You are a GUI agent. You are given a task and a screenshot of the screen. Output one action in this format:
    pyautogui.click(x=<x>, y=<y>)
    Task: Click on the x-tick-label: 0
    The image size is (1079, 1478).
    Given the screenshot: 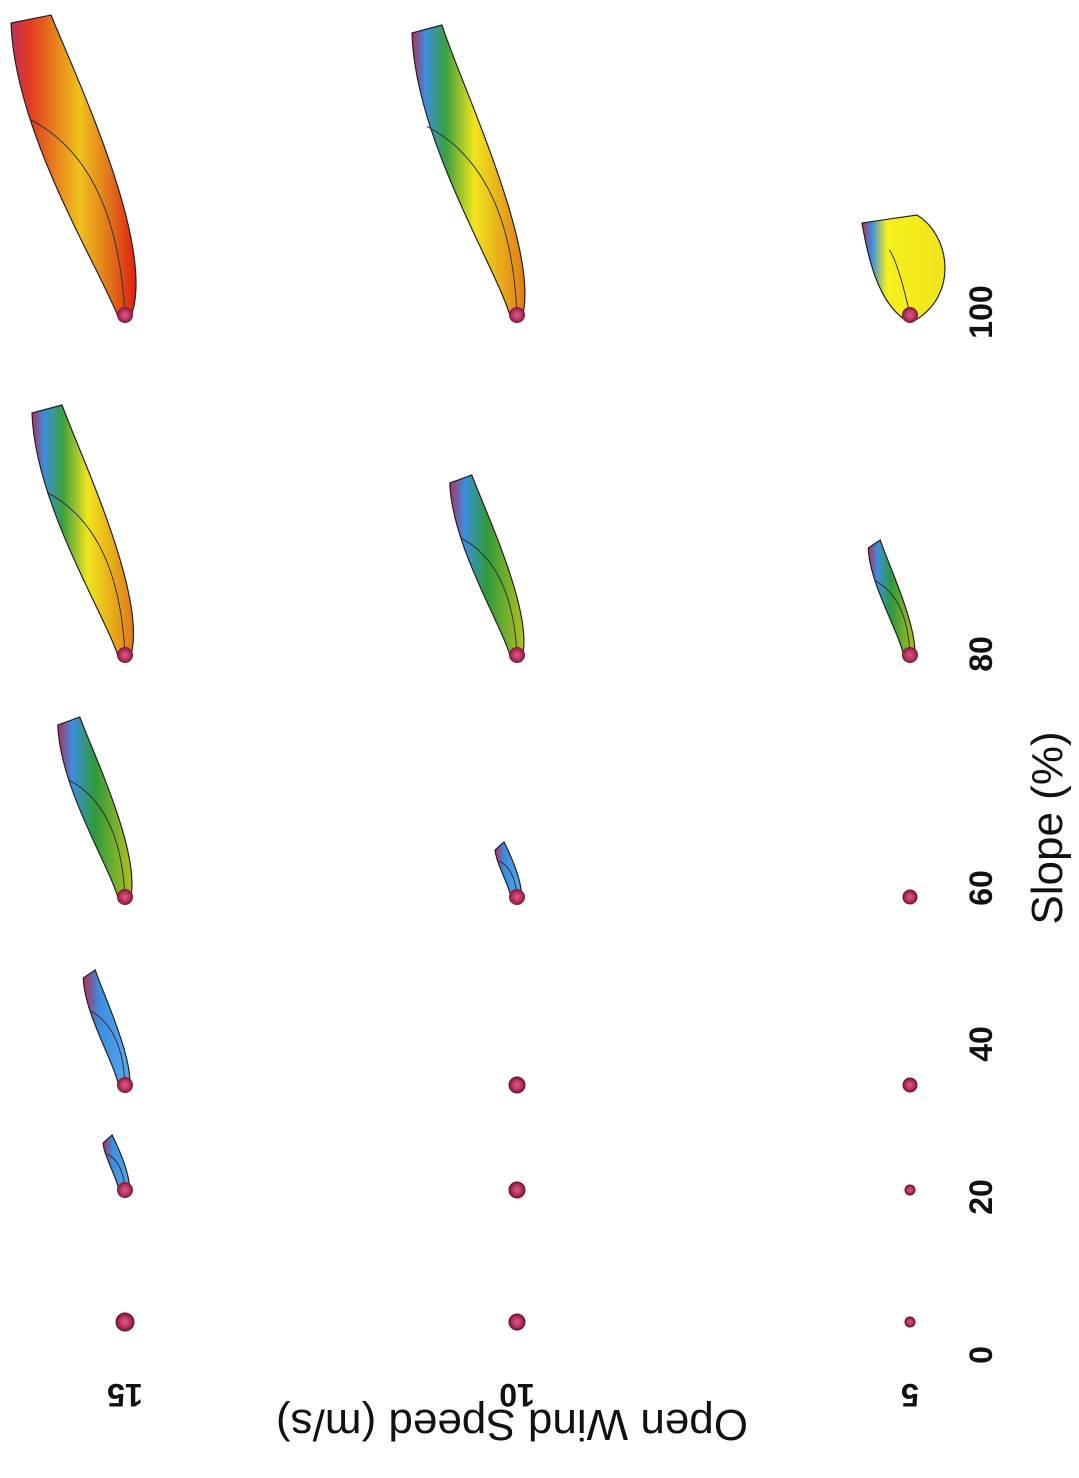 What is the action you would take?
    pyautogui.click(x=981, y=1355)
    